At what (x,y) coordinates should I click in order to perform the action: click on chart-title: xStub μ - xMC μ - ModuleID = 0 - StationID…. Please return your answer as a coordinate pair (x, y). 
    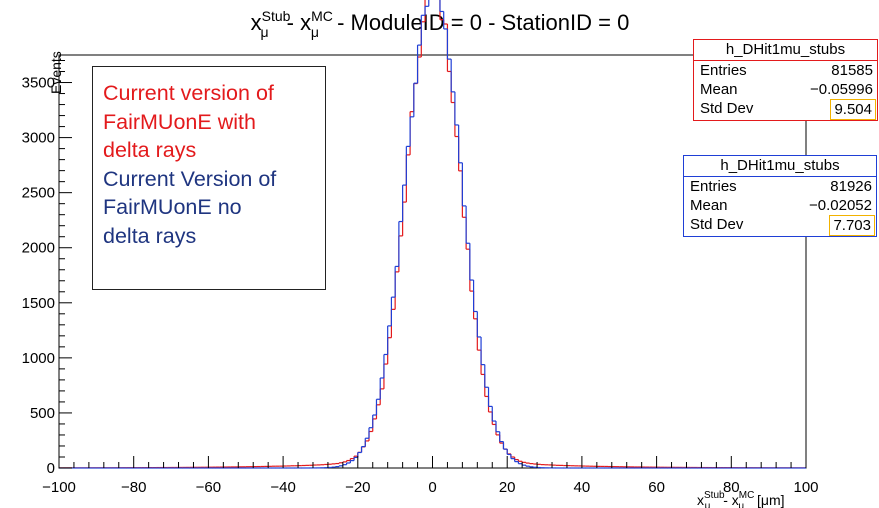
    Looking at the image, I should click on (440, 24).